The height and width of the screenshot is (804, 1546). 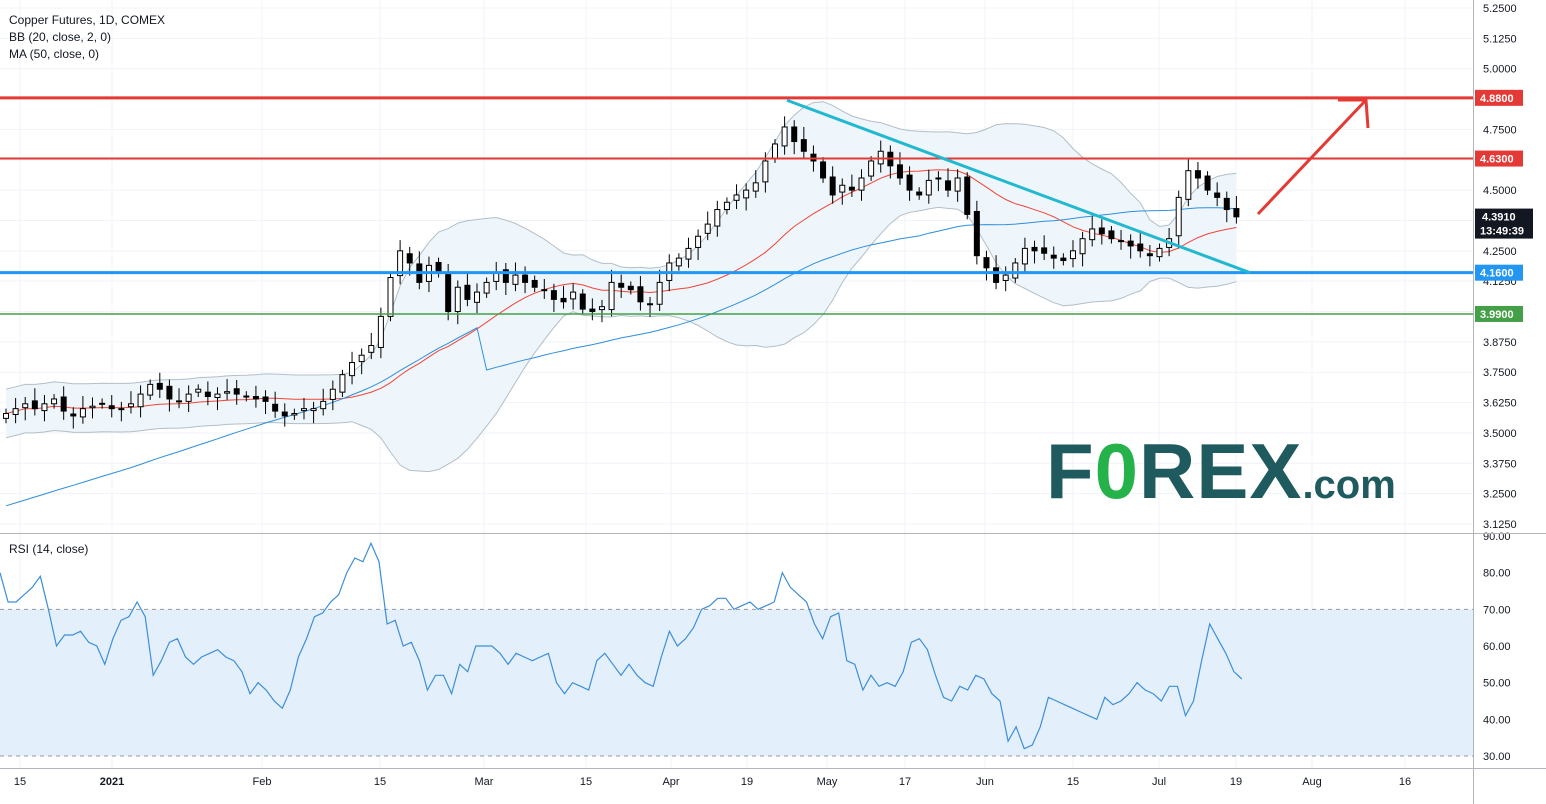 What do you see at coordinates (1500, 434) in the screenshot?
I see `y-tick-label: 3.5000` at bounding box center [1500, 434].